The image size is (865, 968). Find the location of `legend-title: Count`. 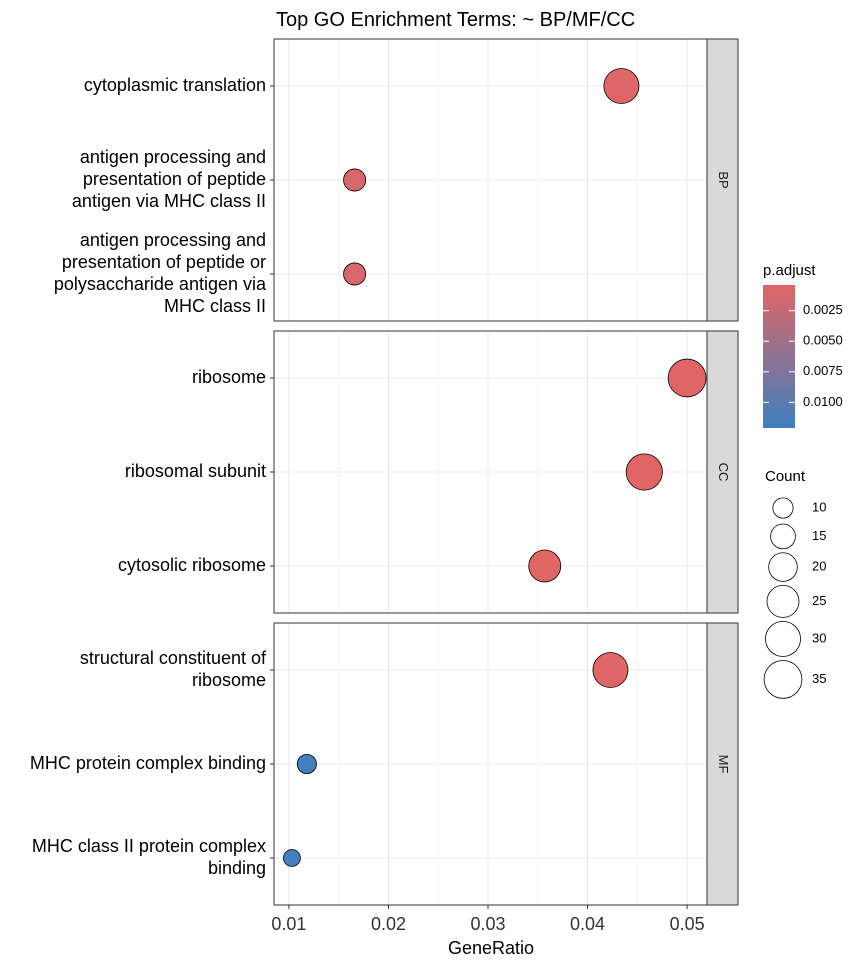

legend-title: Count is located at coordinates (785, 476).